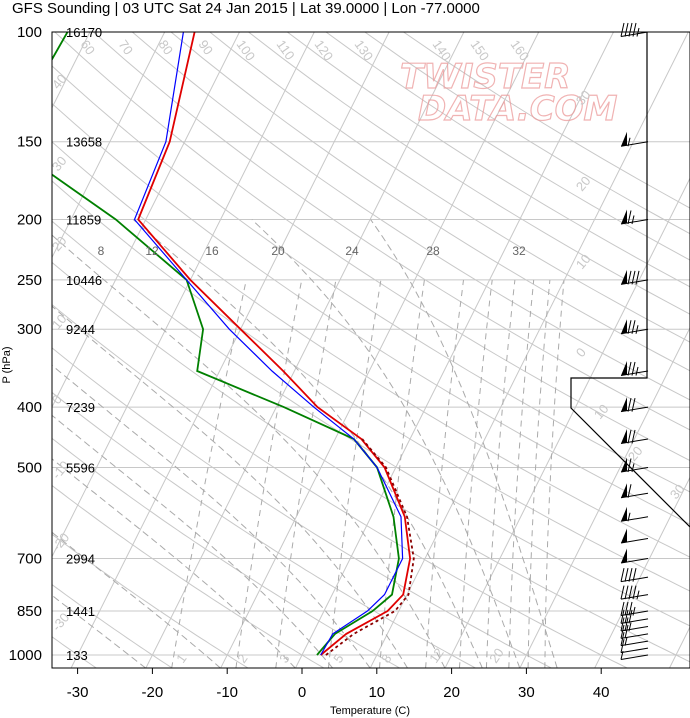  What do you see at coordinates (77, 655) in the screenshot?
I see `height-label: 133` at bounding box center [77, 655].